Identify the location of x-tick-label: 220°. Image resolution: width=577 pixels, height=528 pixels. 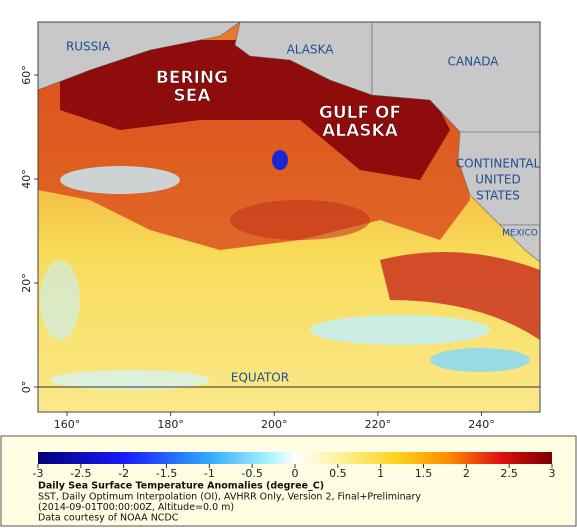
(378, 424).